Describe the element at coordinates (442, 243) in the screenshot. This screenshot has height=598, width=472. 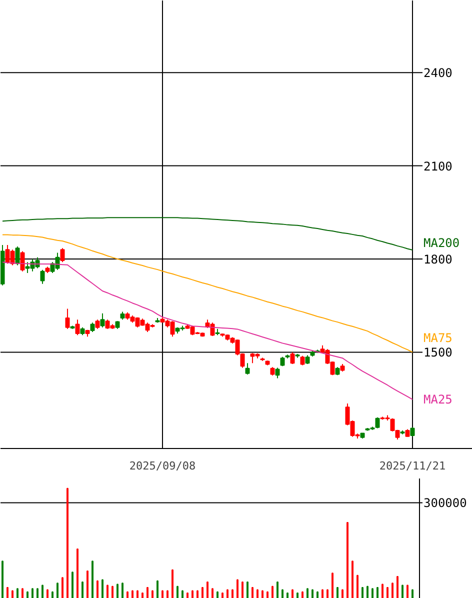
I see `series-label: MA200` at that location.